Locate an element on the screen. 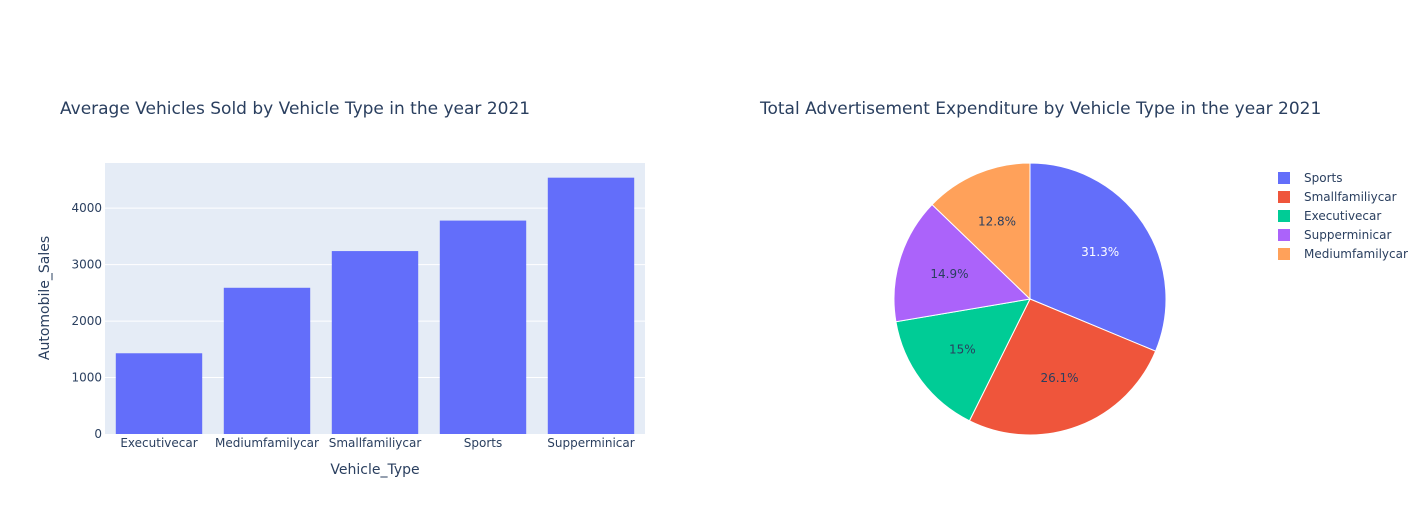 The width and height of the screenshot is (1418, 505). legend-item-executivecar: Executivecar is located at coordinates (1329, 216).